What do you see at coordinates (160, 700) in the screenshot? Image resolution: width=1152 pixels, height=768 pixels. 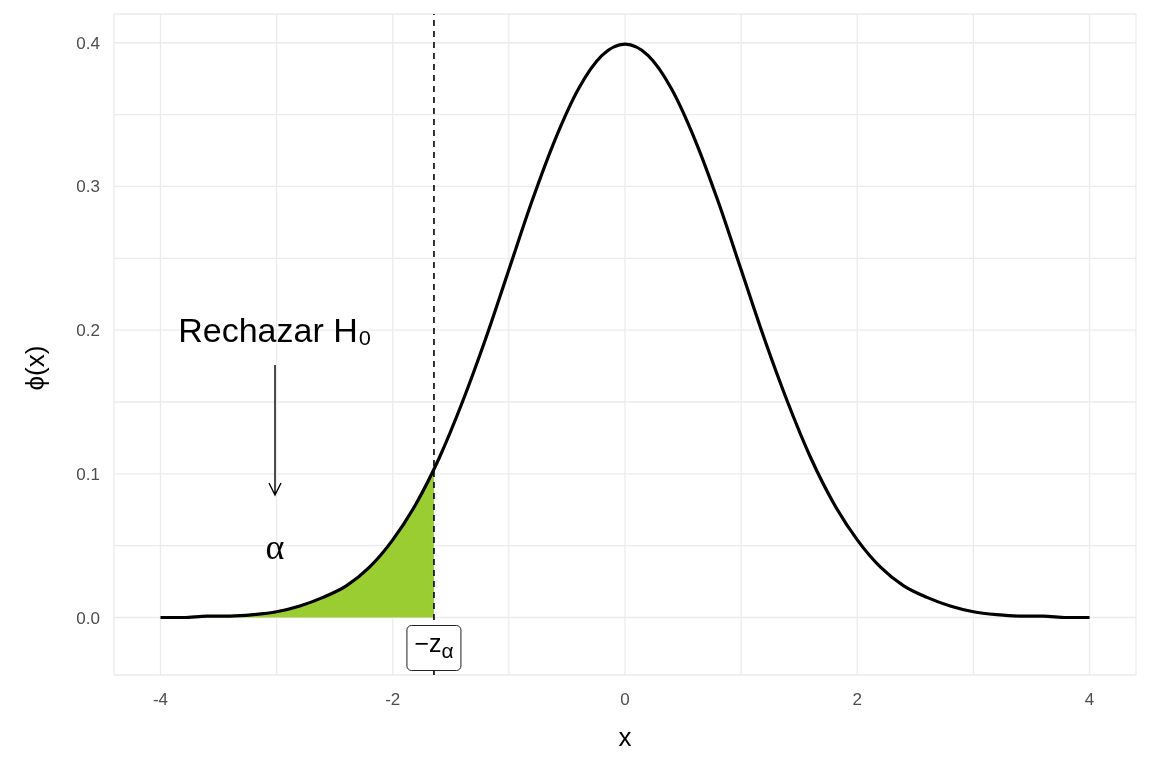 I see `x-tick-label: -4` at bounding box center [160, 700].